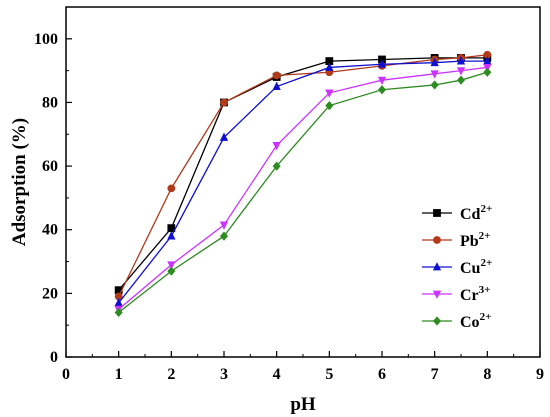 The image size is (550, 417). I want to click on y-tick-label: 20, so click(50, 293).